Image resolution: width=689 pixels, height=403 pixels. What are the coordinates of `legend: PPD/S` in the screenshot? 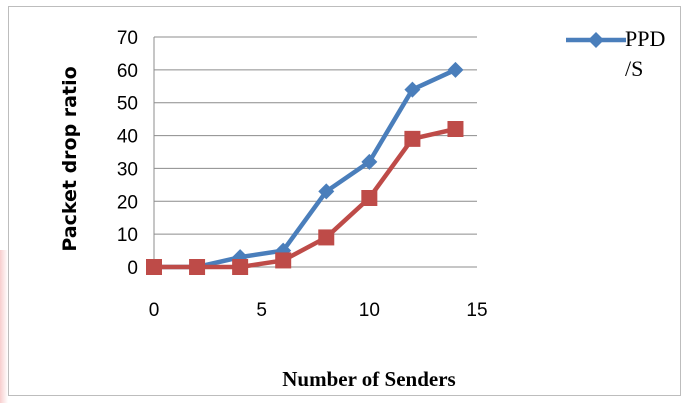 It's located at (615, 53).